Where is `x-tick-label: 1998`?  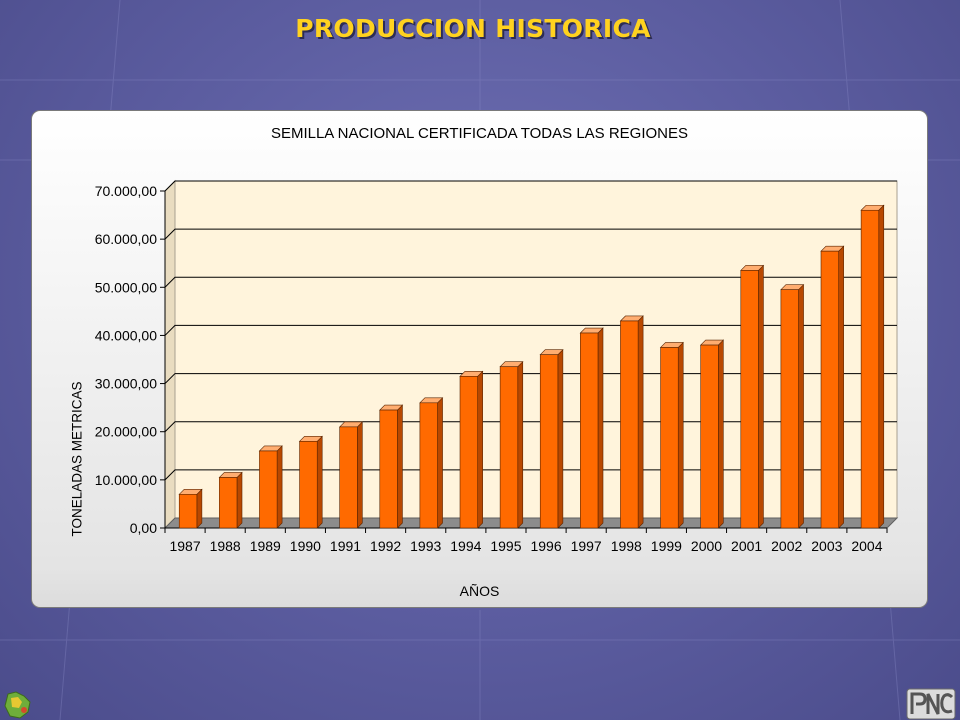
x-tick-label: 1998 is located at coordinates (626, 546).